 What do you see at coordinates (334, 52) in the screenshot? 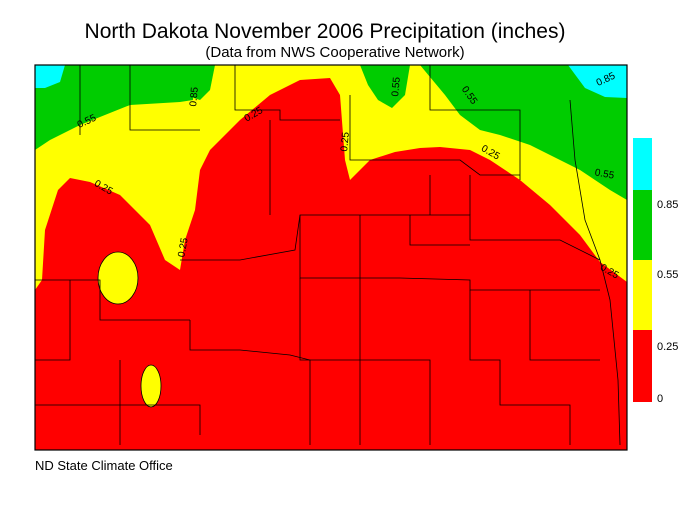
I see `subtitle: (Data from NWS Cooperative Network)` at bounding box center [334, 52].